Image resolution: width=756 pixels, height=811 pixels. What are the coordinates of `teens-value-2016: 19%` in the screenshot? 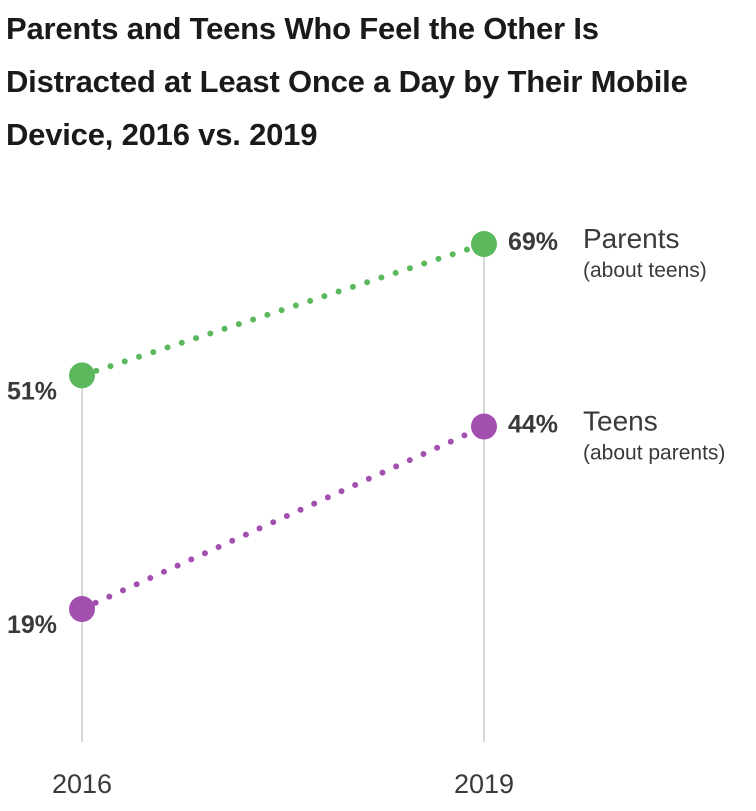 It's located at (32, 625).